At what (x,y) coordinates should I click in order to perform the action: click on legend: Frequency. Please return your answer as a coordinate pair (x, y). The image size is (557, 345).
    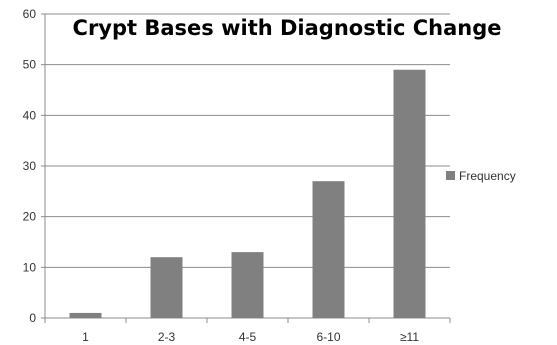
    Looking at the image, I should click on (481, 176).